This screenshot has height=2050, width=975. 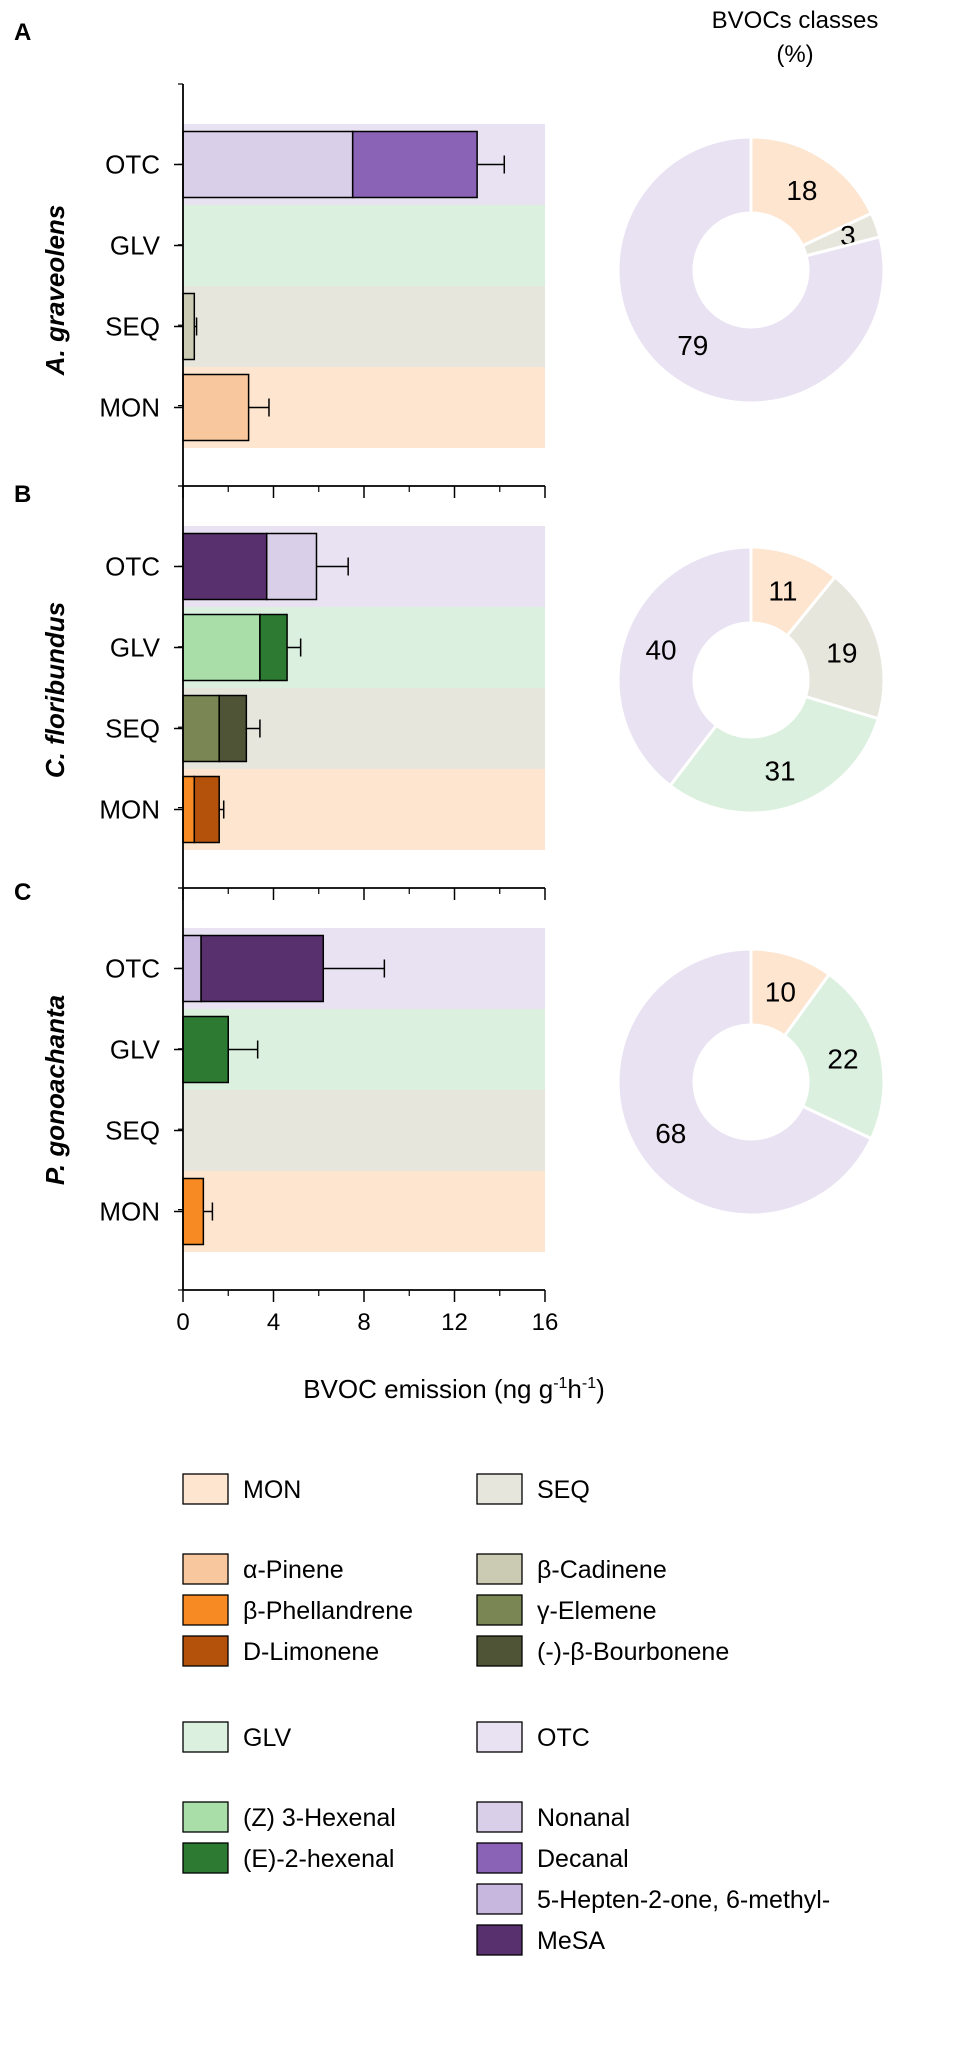 I want to click on donut-slice-label: 11, so click(x=782, y=591).